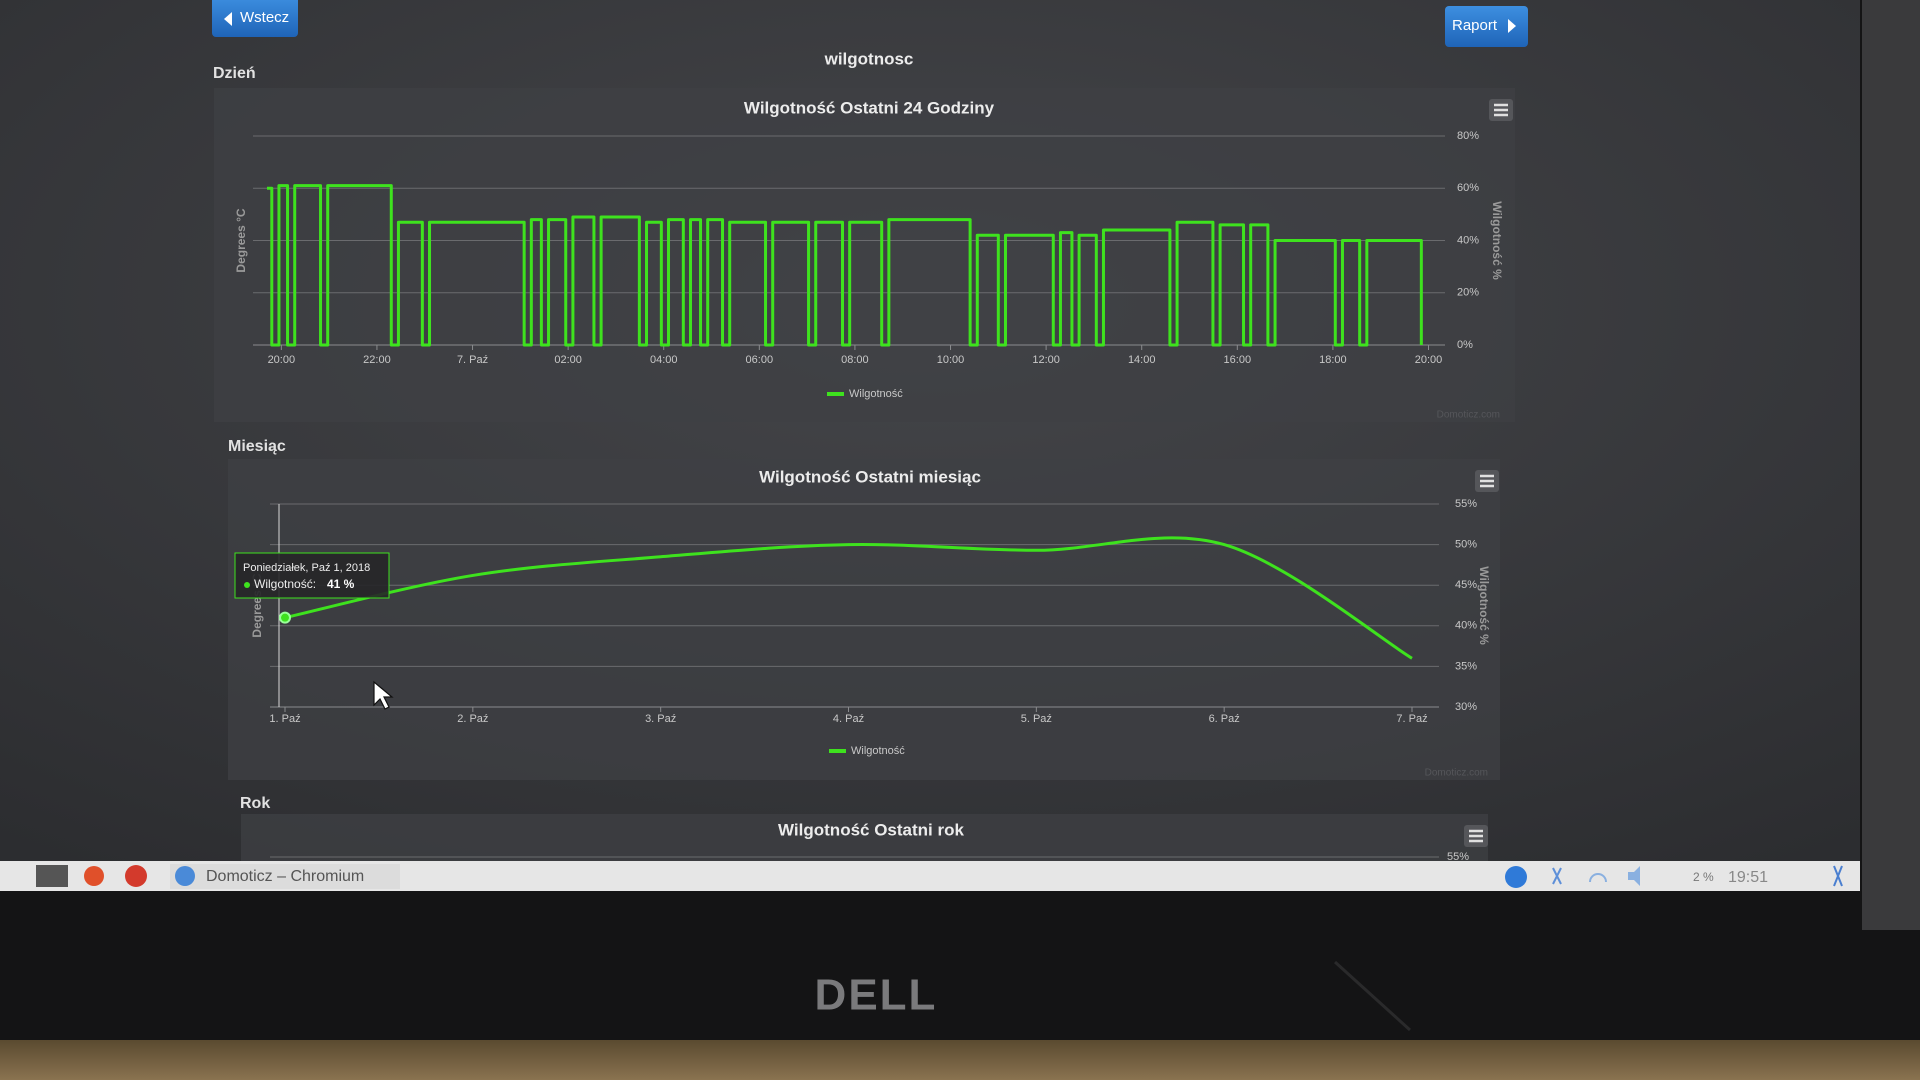  Describe the element at coordinates (1333, 360) in the screenshot. I see `x-tick-label: 18:00` at that location.